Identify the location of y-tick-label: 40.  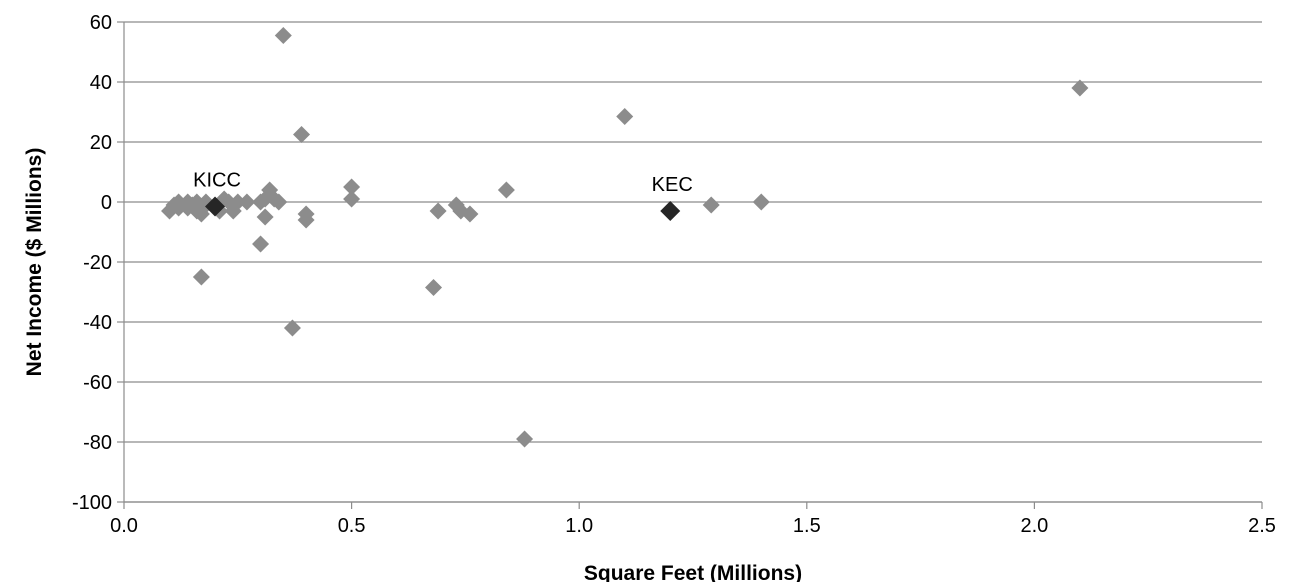
(101, 83).